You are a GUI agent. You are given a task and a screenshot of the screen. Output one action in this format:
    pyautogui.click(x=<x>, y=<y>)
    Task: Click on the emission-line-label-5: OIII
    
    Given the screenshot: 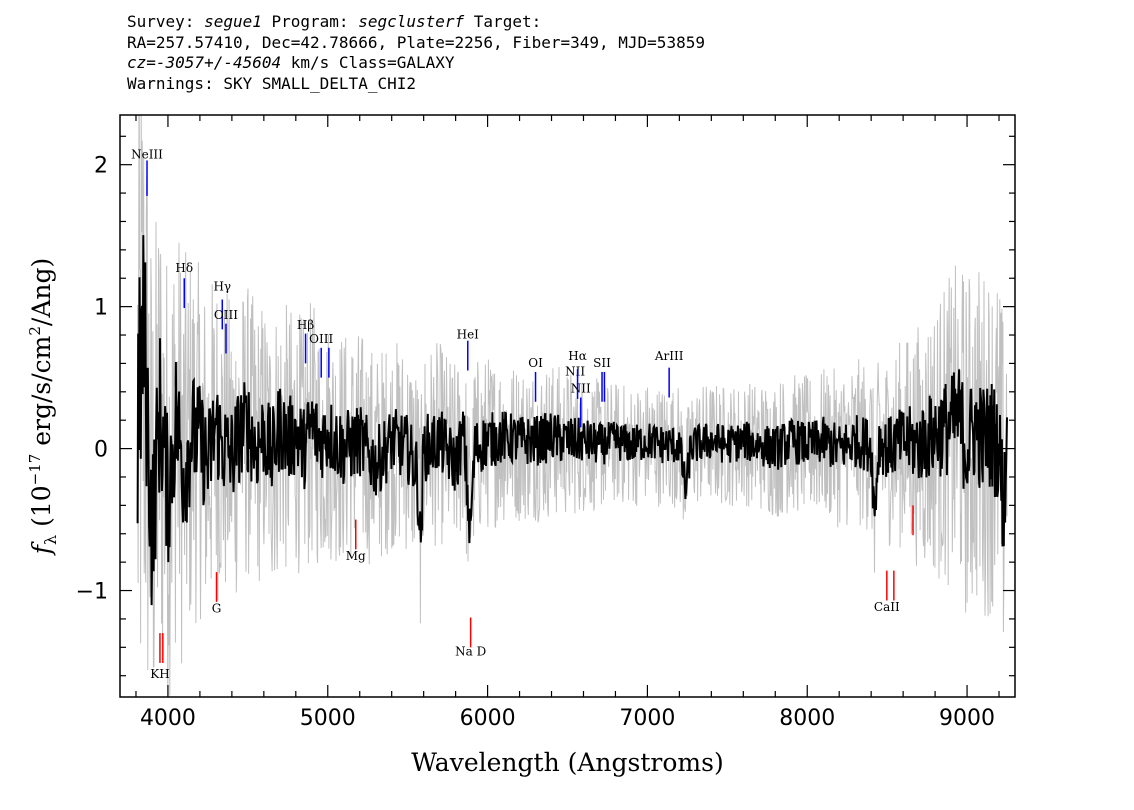 What is the action you would take?
    pyautogui.click(x=321, y=339)
    